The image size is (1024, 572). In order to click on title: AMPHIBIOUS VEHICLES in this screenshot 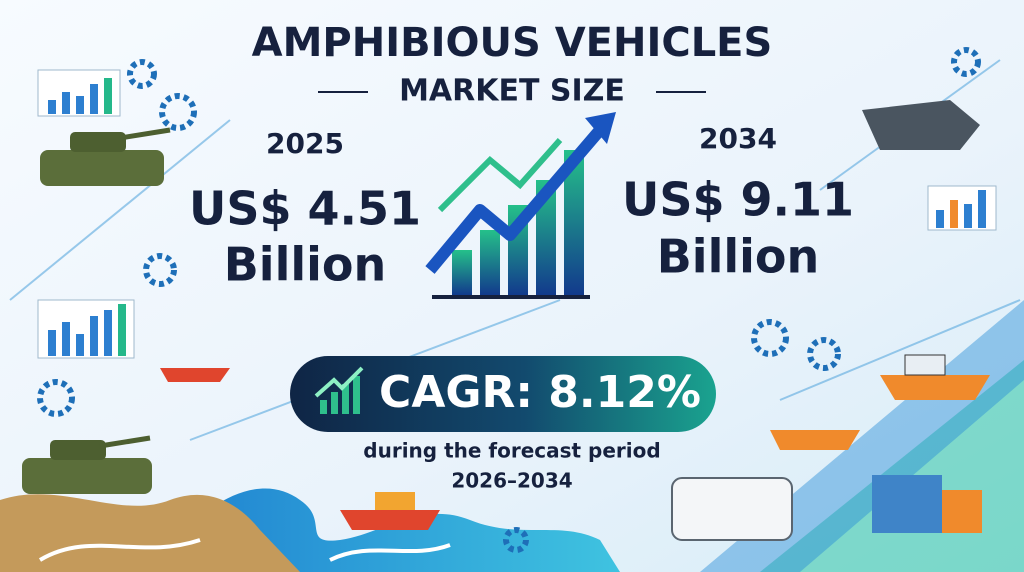, I will do `click(512, 43)`.